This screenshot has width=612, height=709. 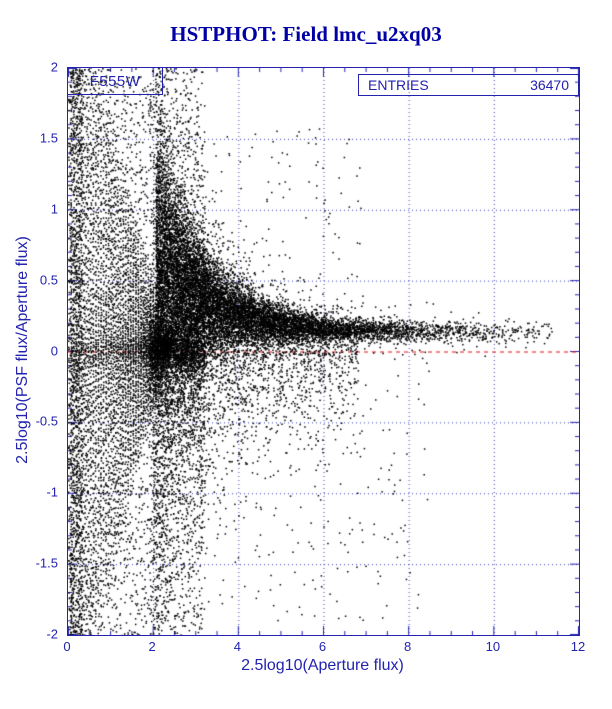 What do you see at coordinates (549, 85) in the screenshot?
I see `entries-value: 36470` at bounding box center [549, 85].